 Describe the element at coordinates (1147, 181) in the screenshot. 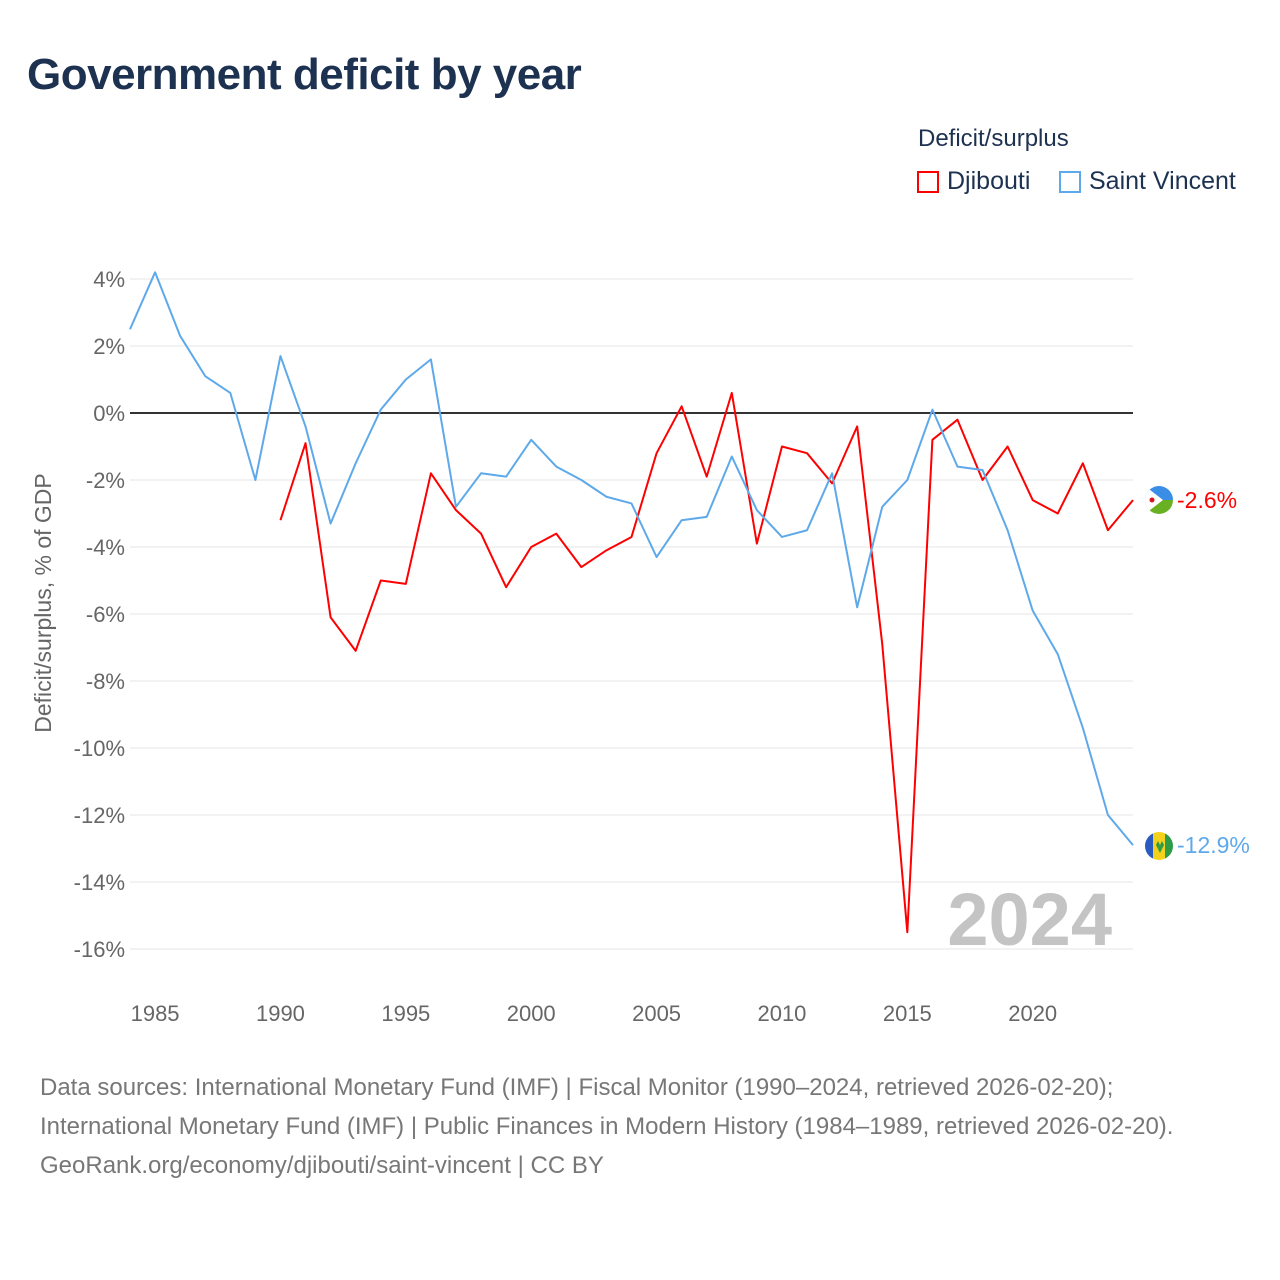

I see `legend-item-saint-vincent: Saint Vincent` at that location.